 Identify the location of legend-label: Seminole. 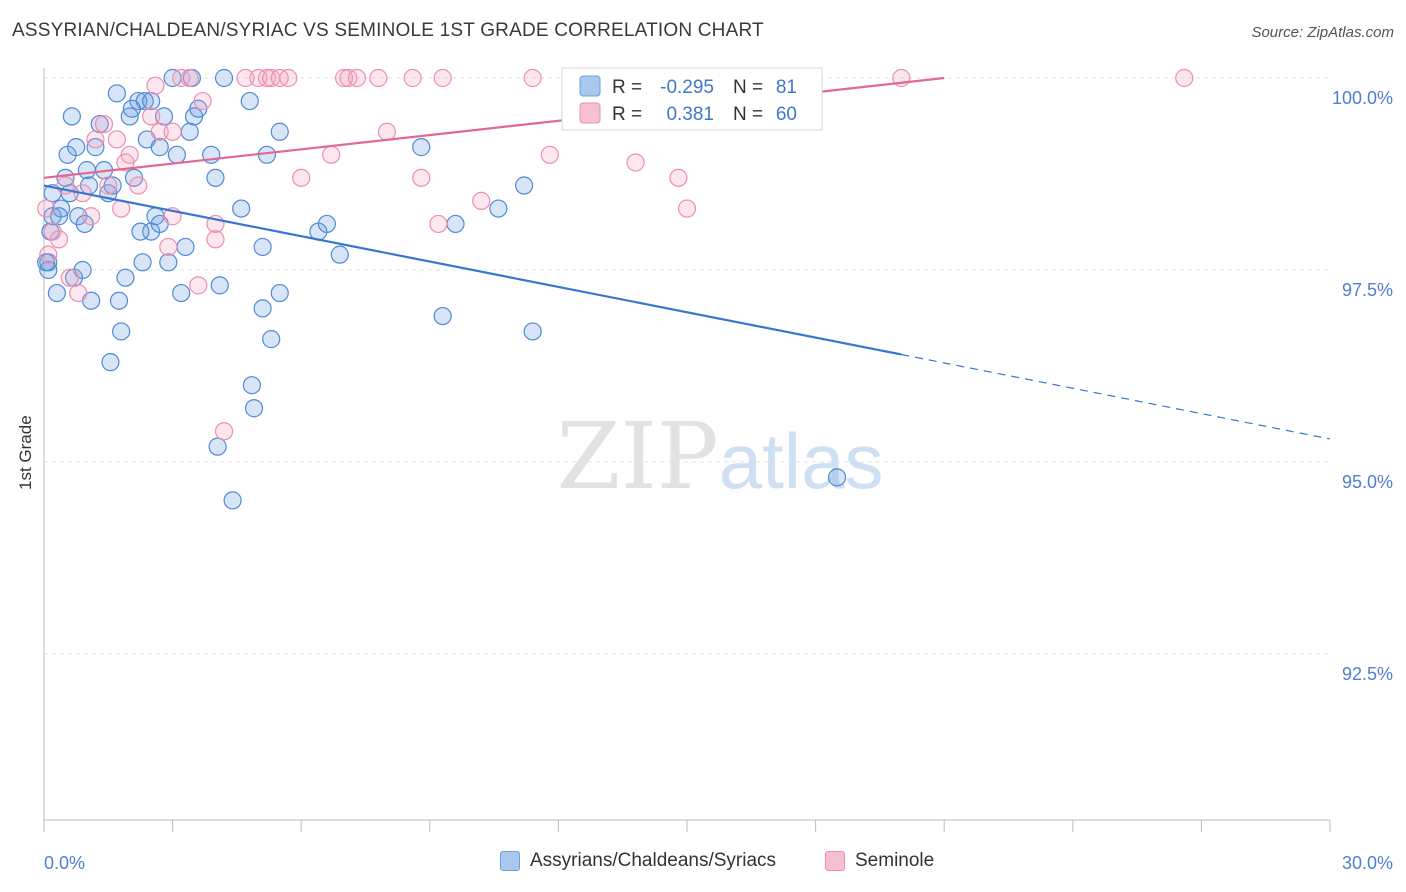
(895, 860).